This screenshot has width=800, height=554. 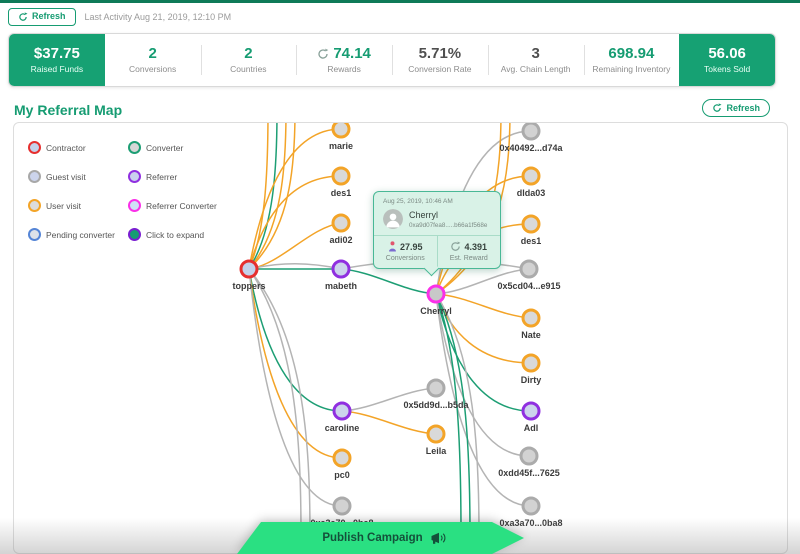 What do you see at coordinates (531, 506) in the screenshot?
I see `graph-node-a3a70R` at bounding box center [531, 506].